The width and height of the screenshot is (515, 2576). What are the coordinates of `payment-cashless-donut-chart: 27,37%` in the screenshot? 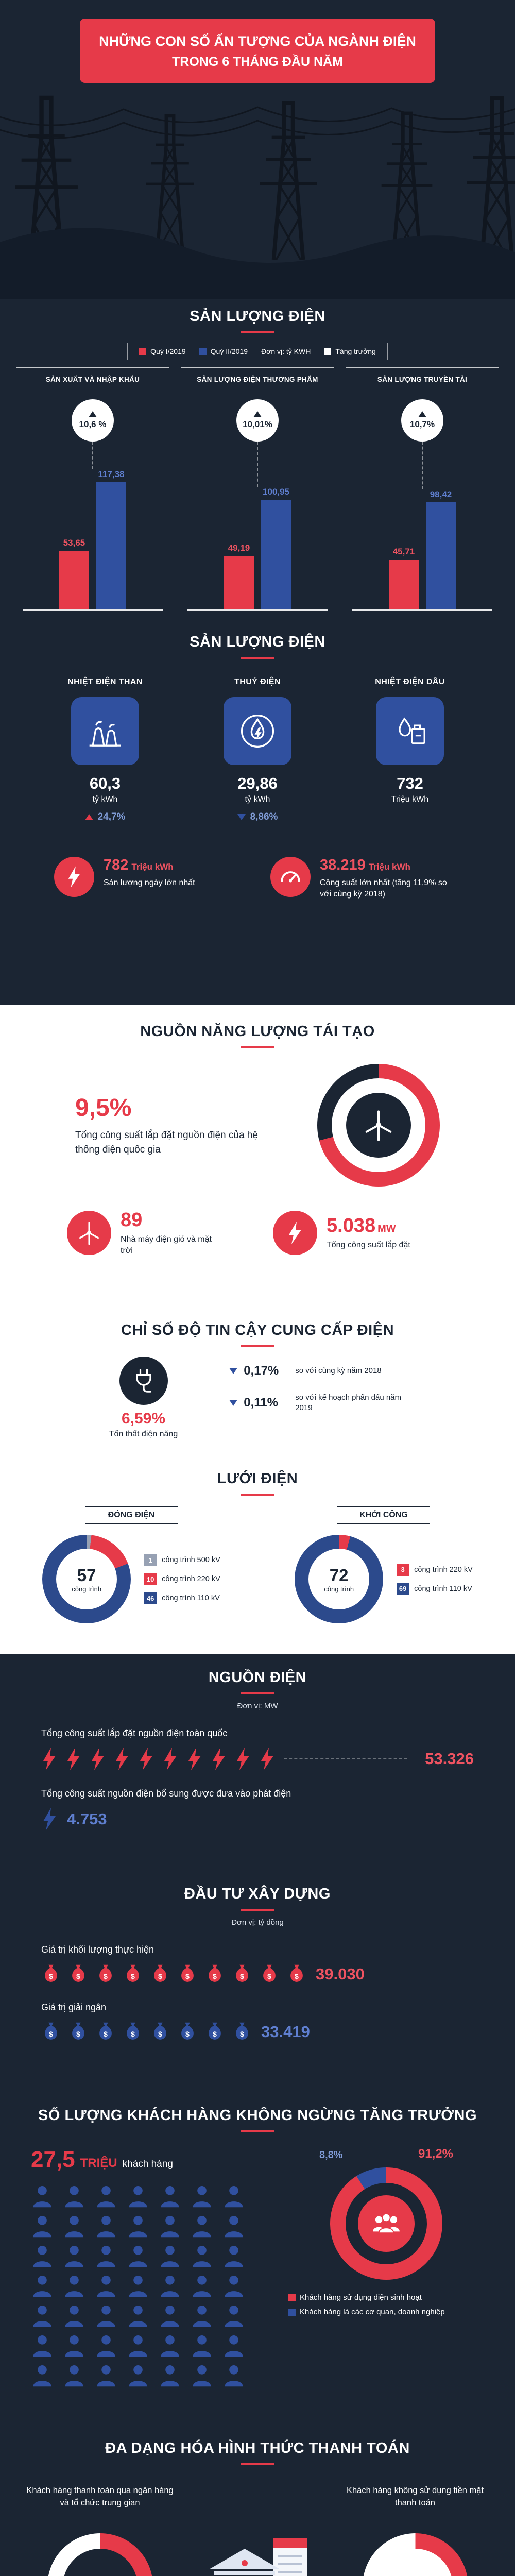 It's located at (415, 2555).